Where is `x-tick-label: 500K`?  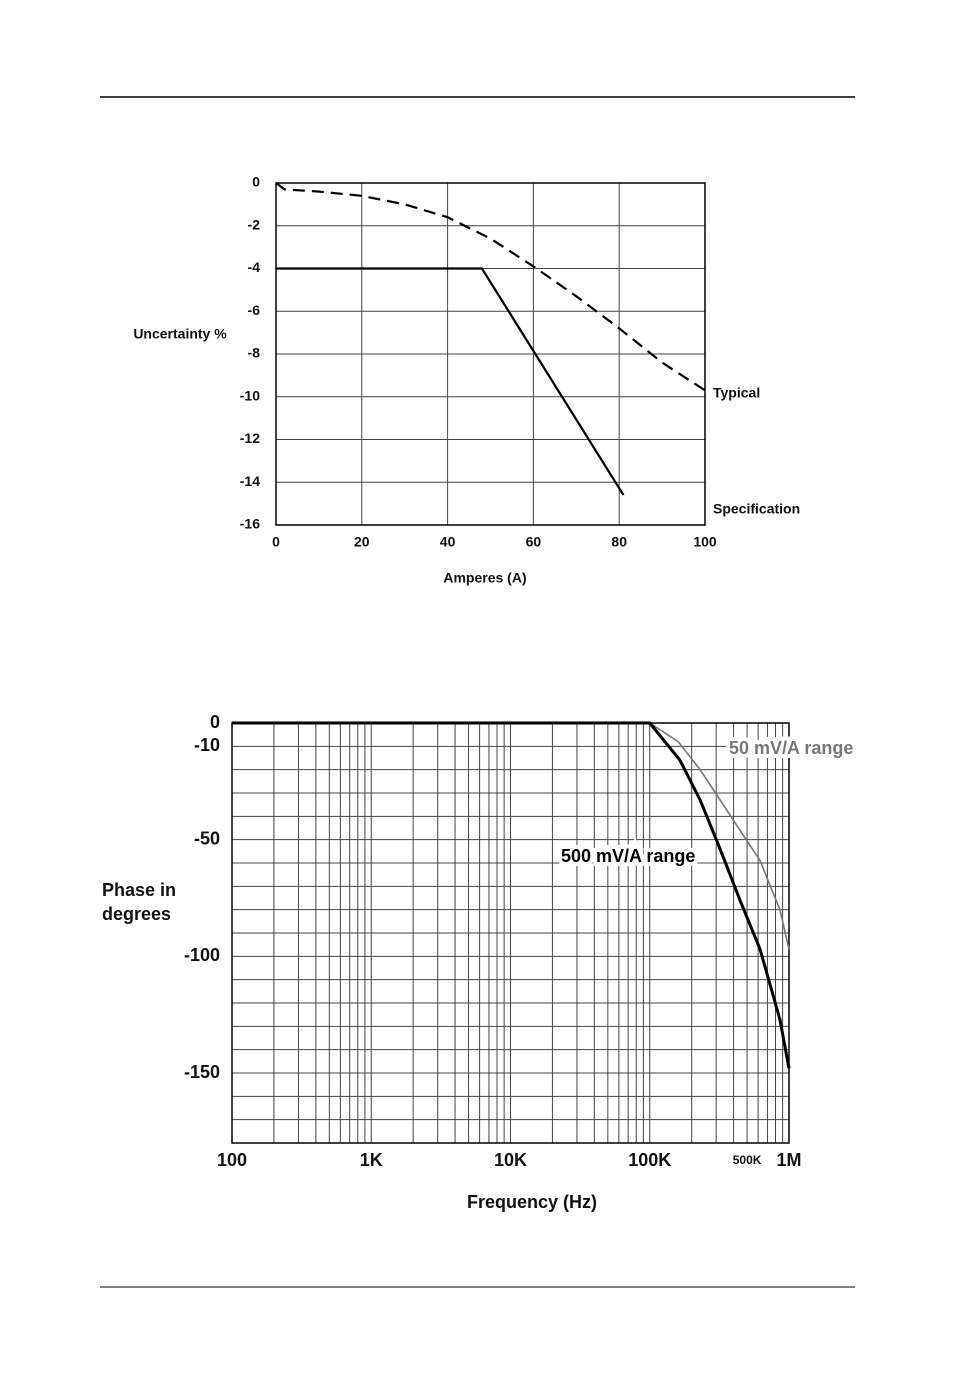 x-tick-label: 500K is located at coordinates (747, 1160).